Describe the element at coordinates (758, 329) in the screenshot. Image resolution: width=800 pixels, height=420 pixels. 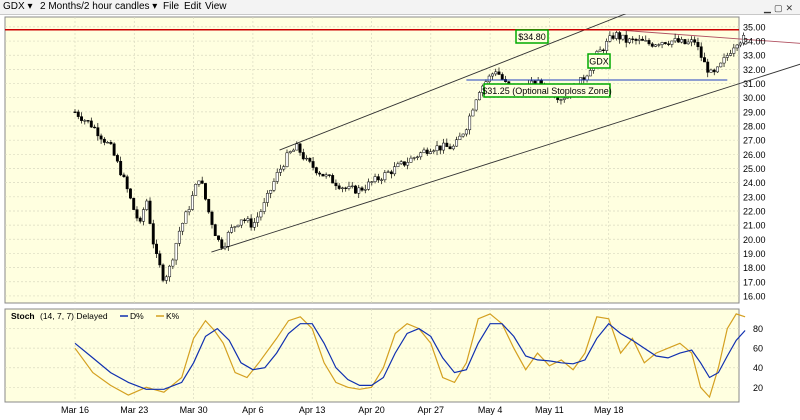
I see `stoch-y-tick-label: 80` at that location.